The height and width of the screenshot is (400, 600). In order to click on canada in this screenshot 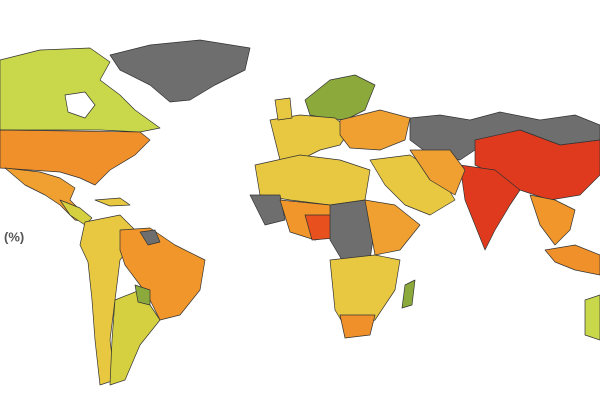, I will do `click(80, 90)`.